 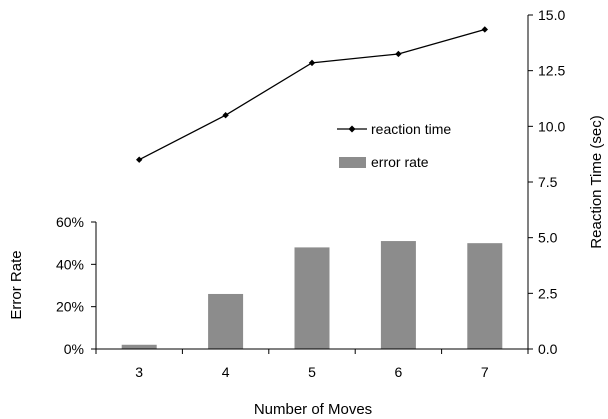 I want to click on left-axis: 0% 20% 40% 60%, so click(x=76, y=285).